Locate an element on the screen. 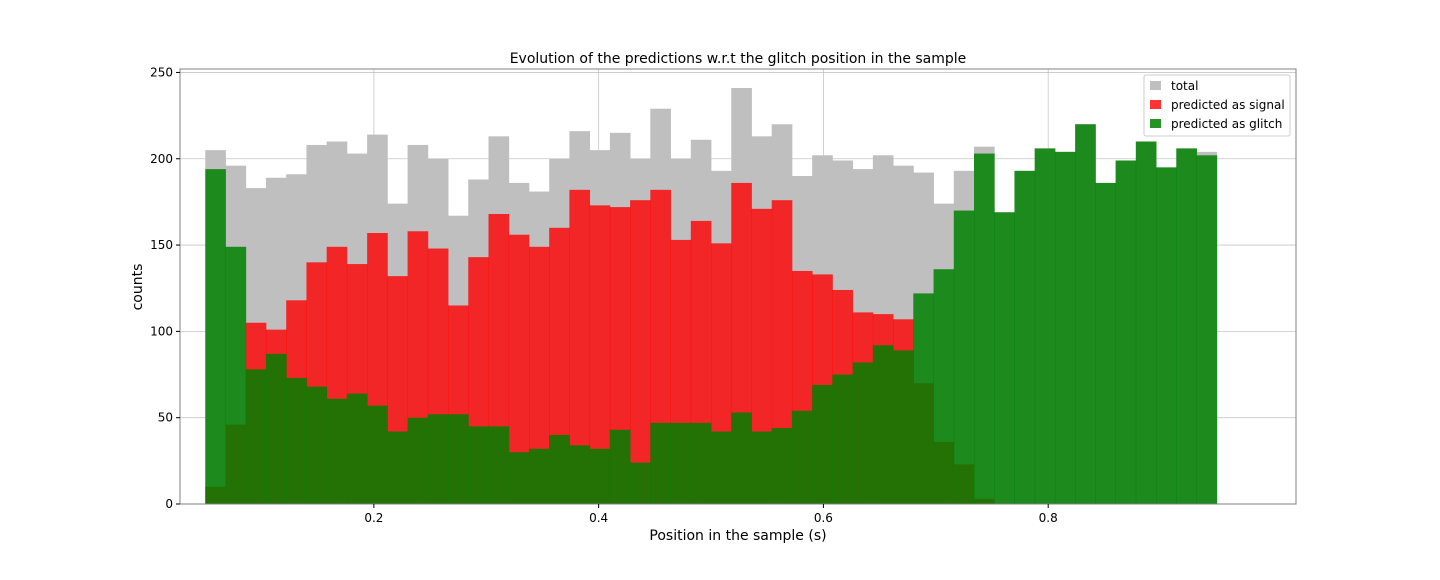 Image resolution: width=1440 pixels, height=580 pixels. x-axis-title: Position in the sample (s) is located at coordinates (737, 536).